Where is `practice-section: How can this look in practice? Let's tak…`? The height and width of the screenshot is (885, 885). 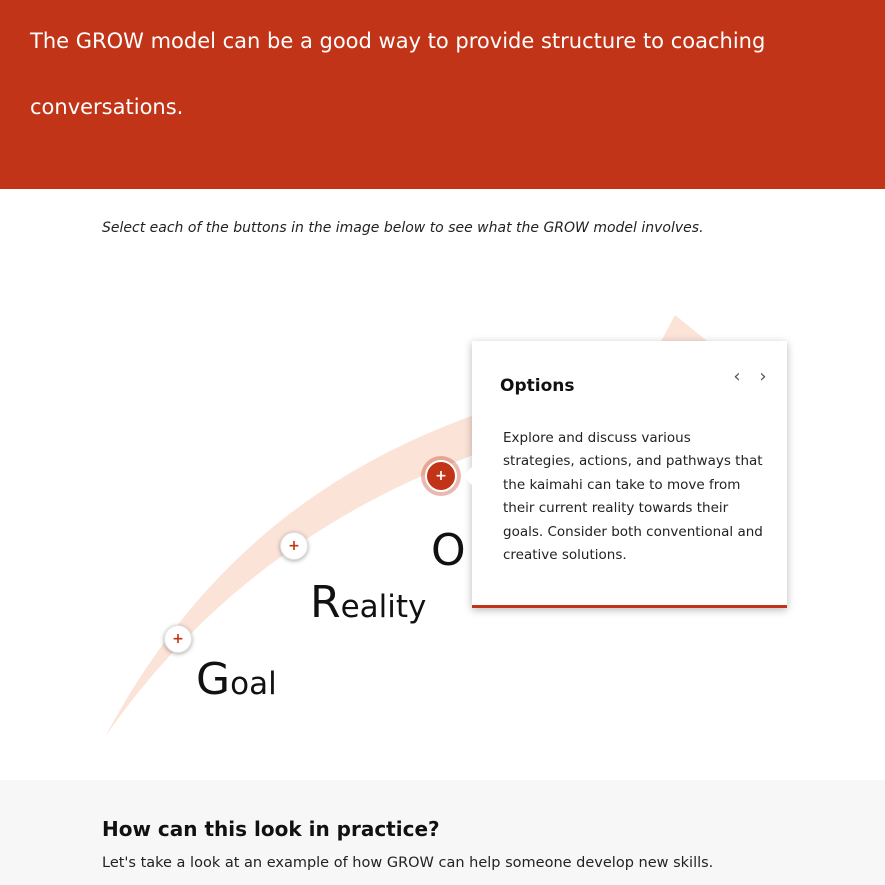
practice-section: How can this look in practice? Let's tak… is located at coordinates (442, 832).